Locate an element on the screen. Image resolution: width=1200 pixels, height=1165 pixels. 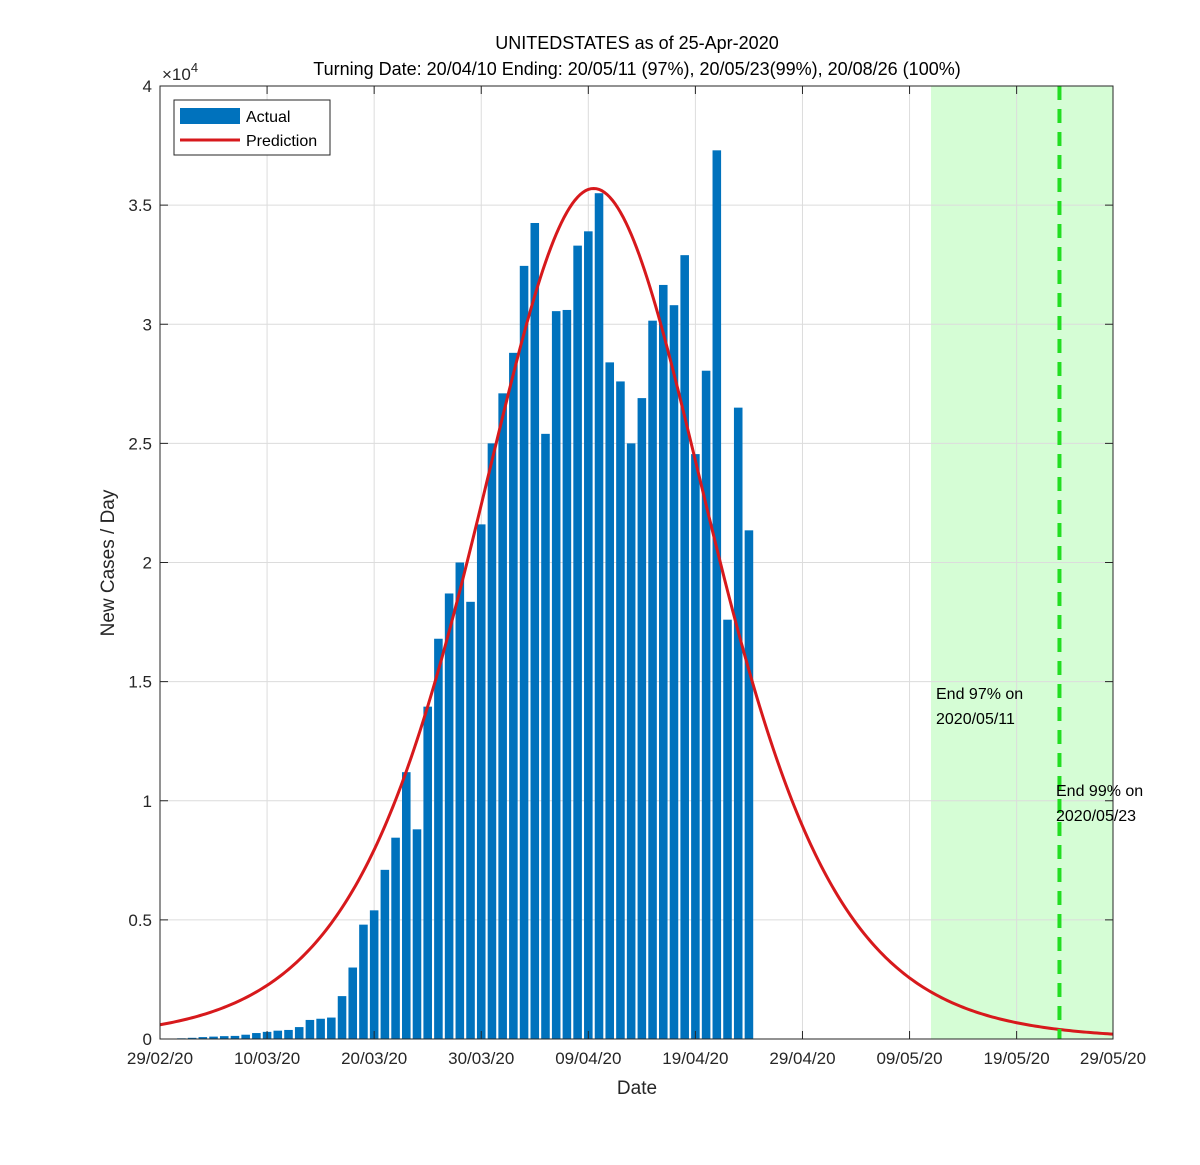
y-exponent-base: ×10 is located at coordinates (176, 74).